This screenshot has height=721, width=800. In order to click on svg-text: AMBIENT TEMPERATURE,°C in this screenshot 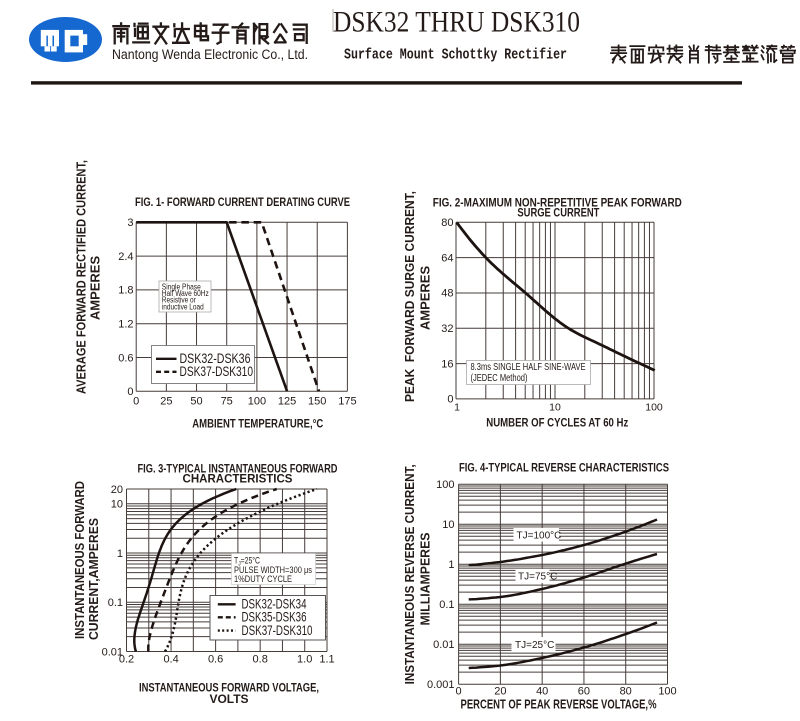, I will do `click(257, 424)`.